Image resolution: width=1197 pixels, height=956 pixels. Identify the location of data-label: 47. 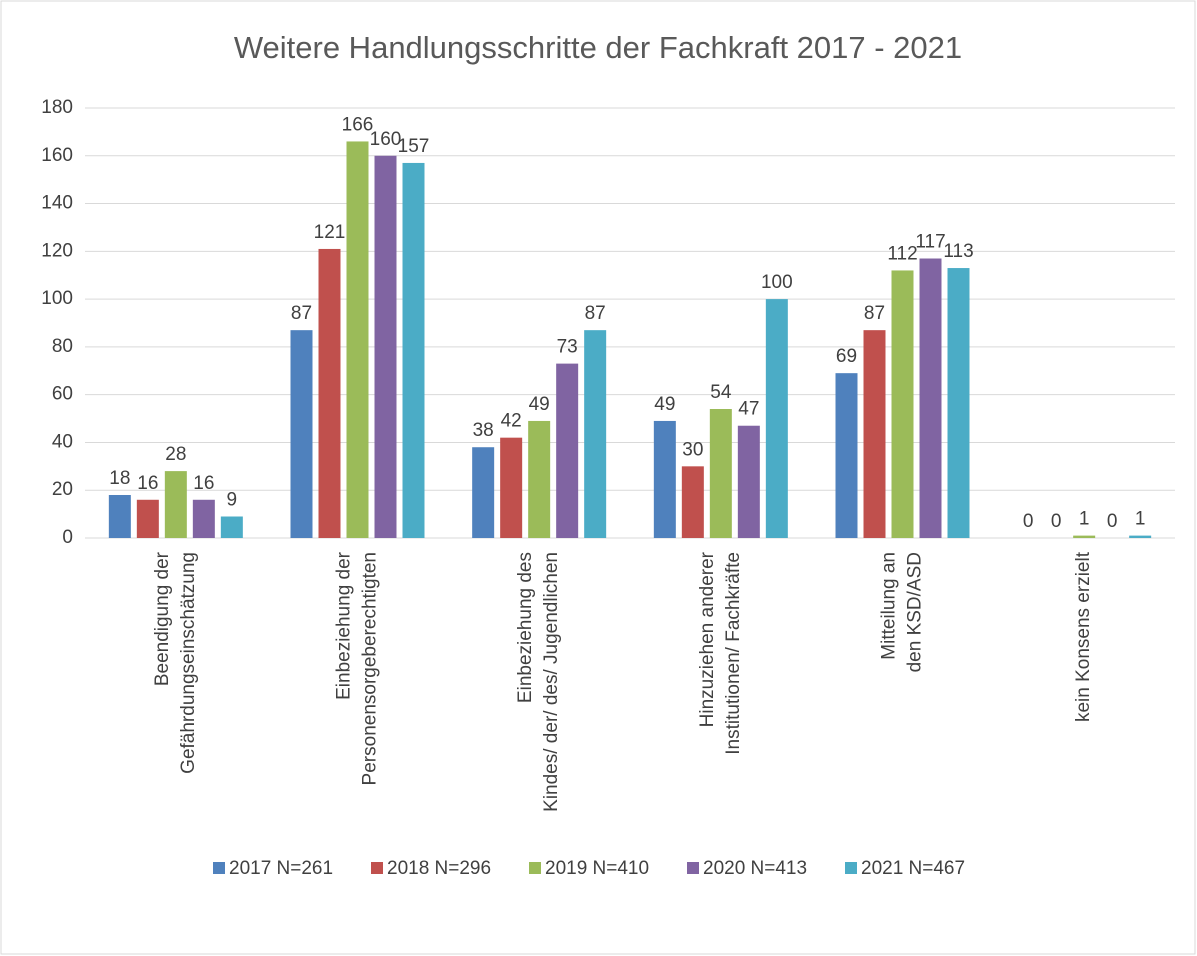
(748, 409).